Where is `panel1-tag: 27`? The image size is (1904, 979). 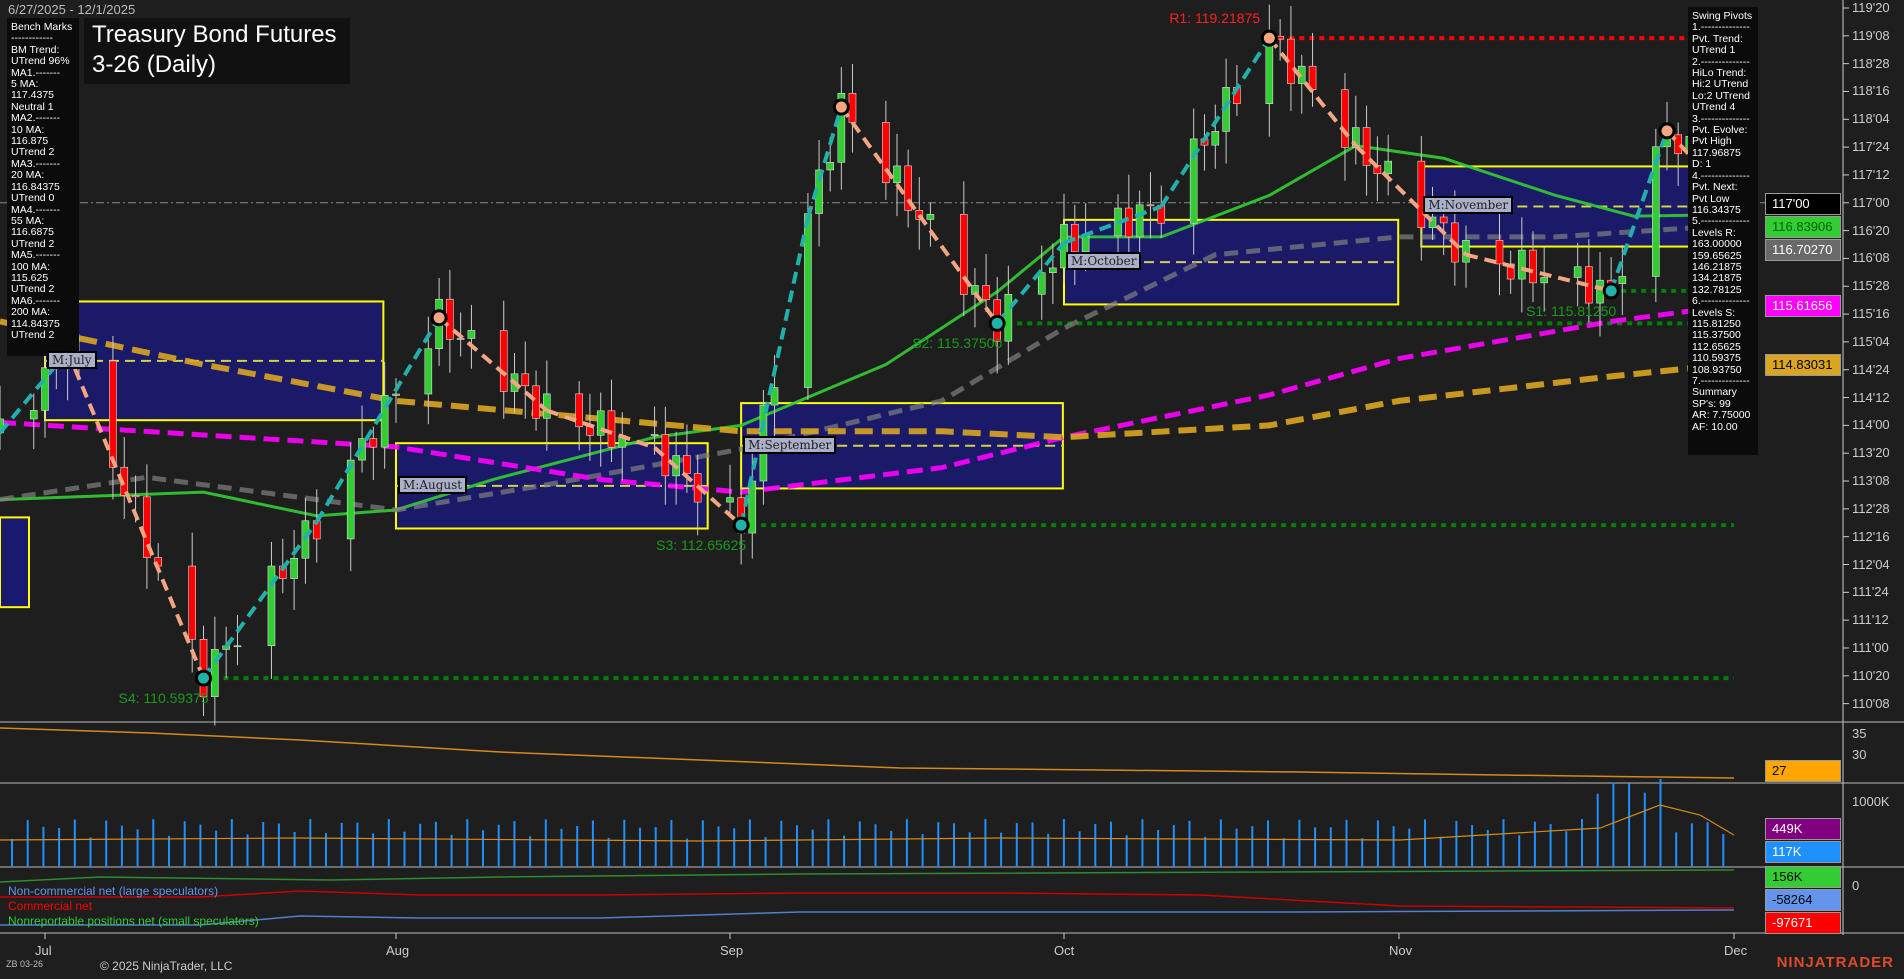
panel1-tag: 27 is located at coordinates (1803, 771).